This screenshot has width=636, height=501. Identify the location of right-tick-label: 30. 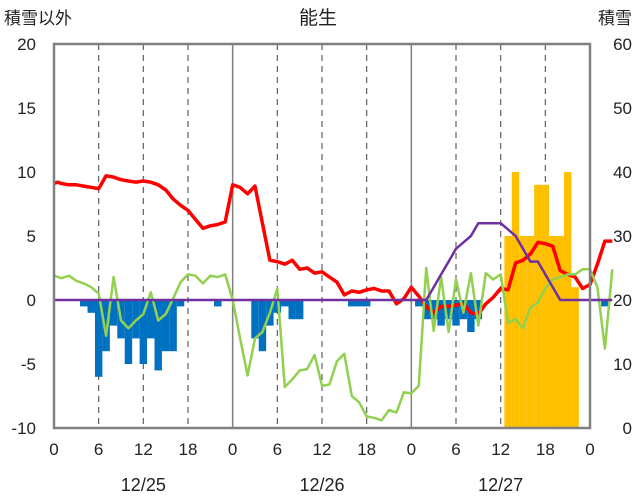
(622, 236).